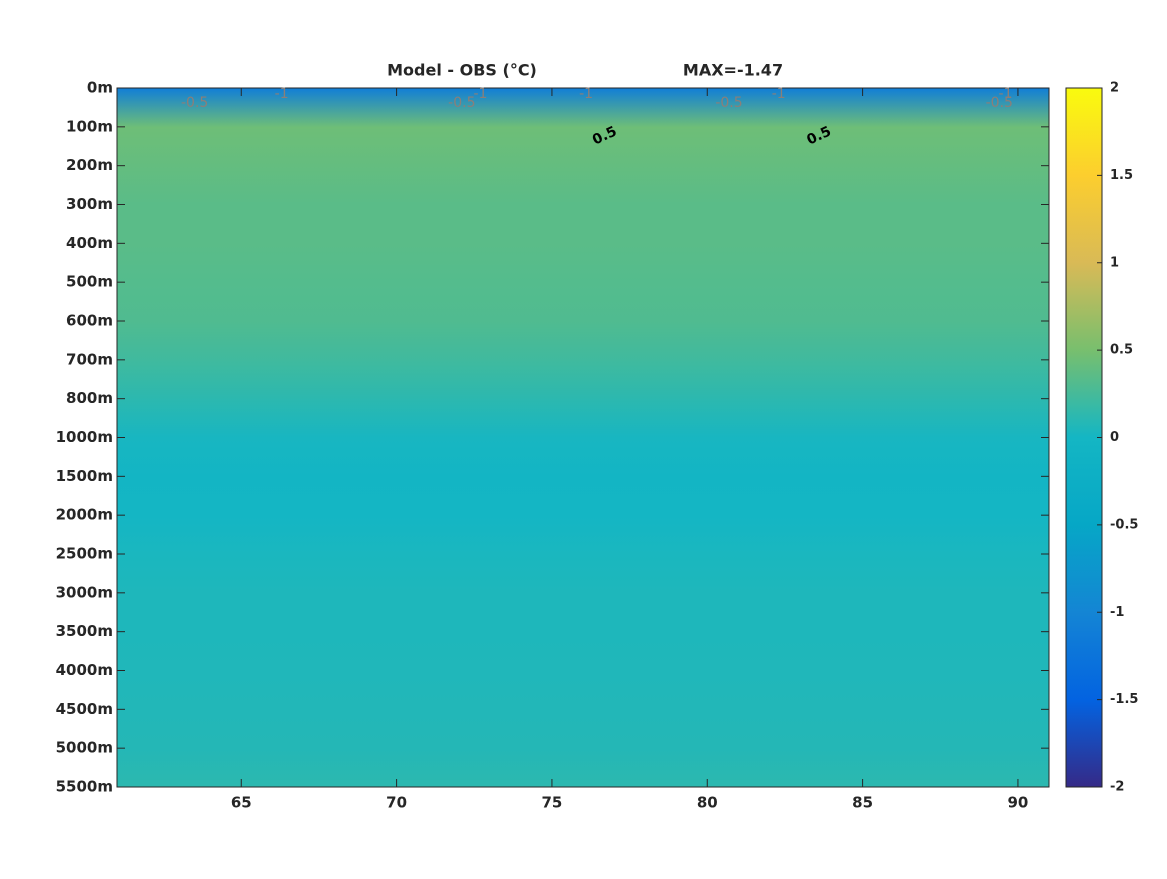  Describe the element at coordinates (89, 243) in the screenshot. I see `y-tick-label: 400m` at that location.